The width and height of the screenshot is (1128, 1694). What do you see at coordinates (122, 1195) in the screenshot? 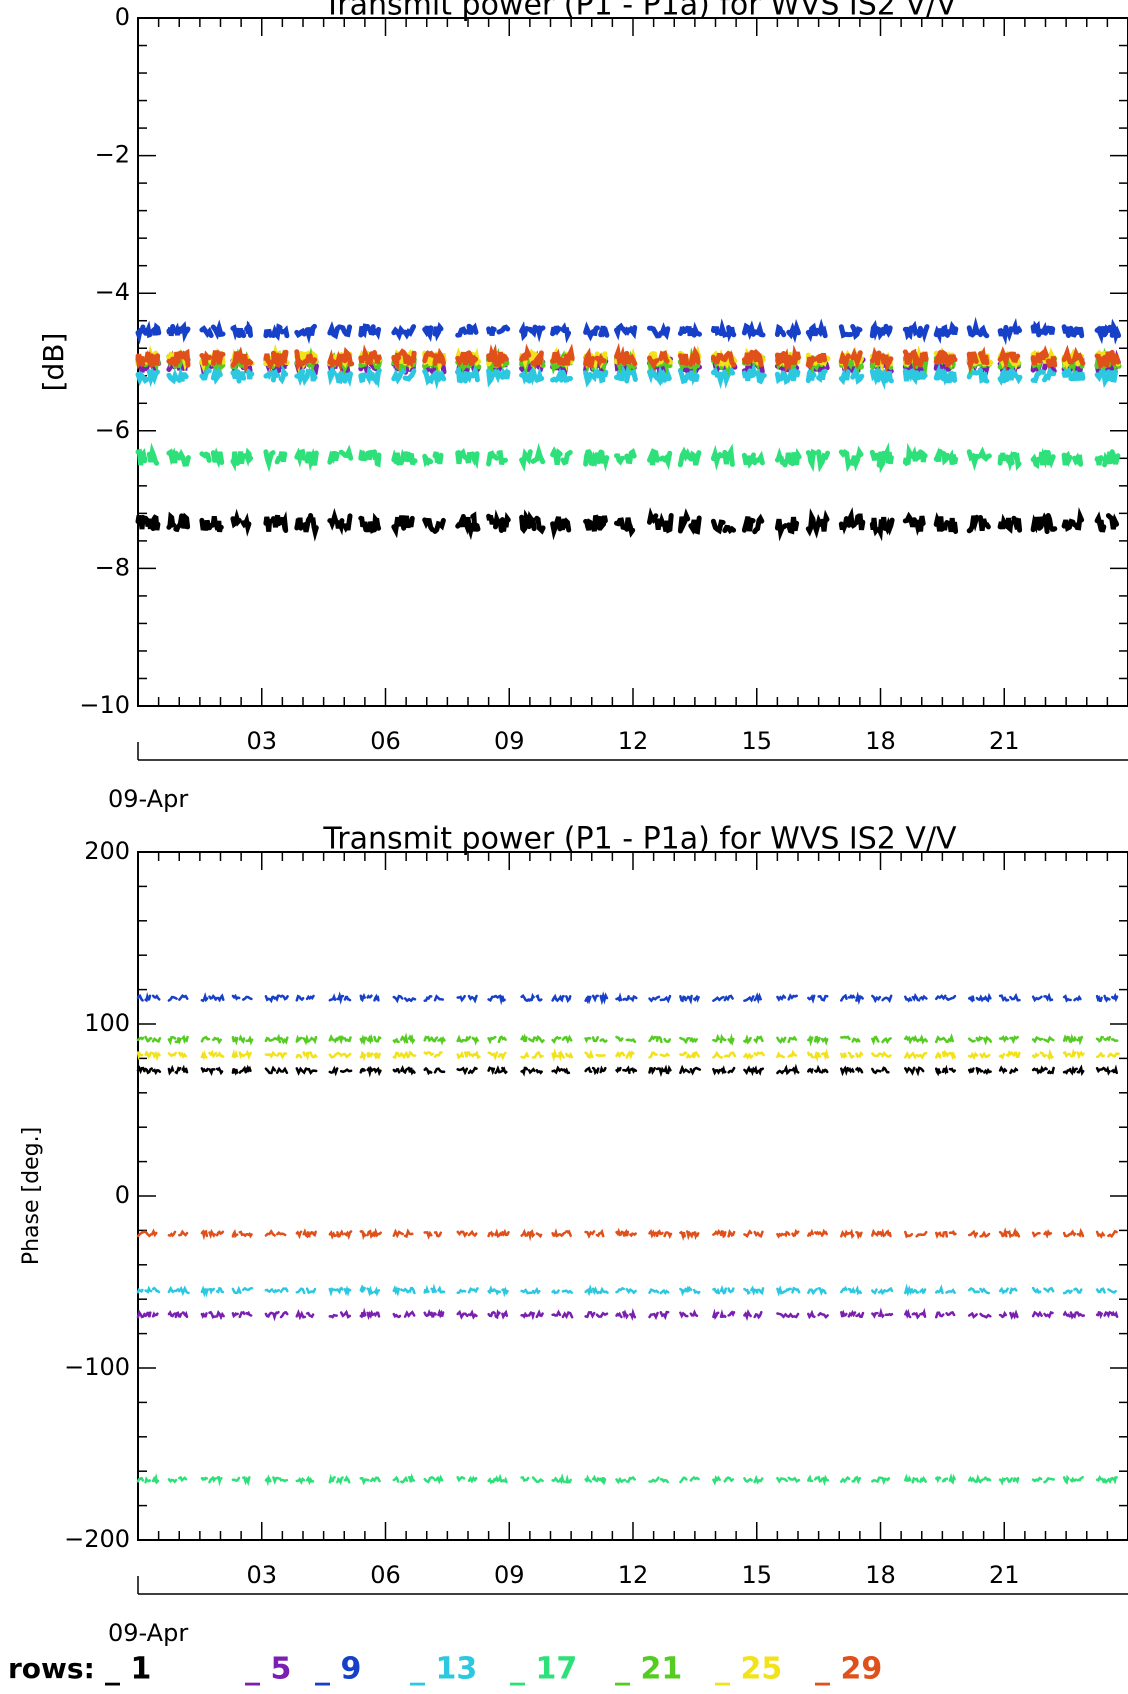
I see `y-tick-label: 0` at bounding box center [122, 1195].